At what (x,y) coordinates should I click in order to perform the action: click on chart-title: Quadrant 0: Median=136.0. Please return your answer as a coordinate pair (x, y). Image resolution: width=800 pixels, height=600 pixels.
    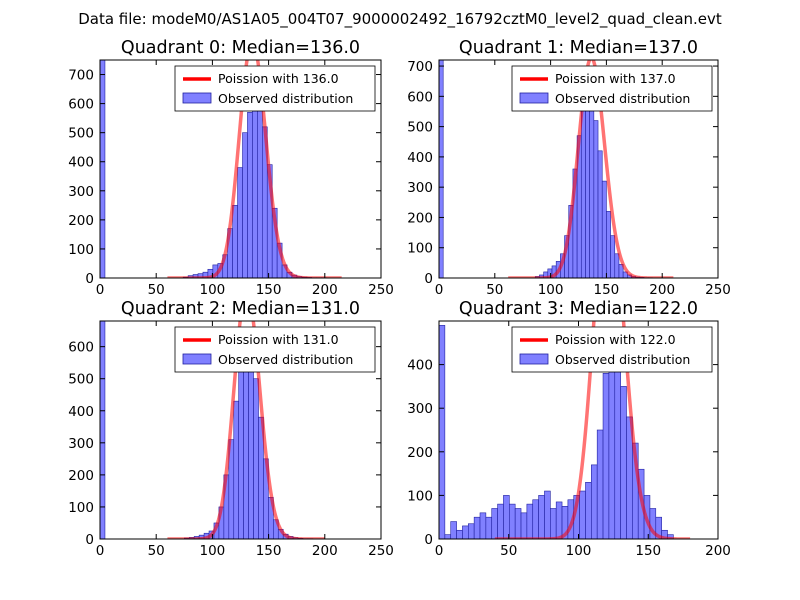
    Looking at the image, I should click on (240, 48).